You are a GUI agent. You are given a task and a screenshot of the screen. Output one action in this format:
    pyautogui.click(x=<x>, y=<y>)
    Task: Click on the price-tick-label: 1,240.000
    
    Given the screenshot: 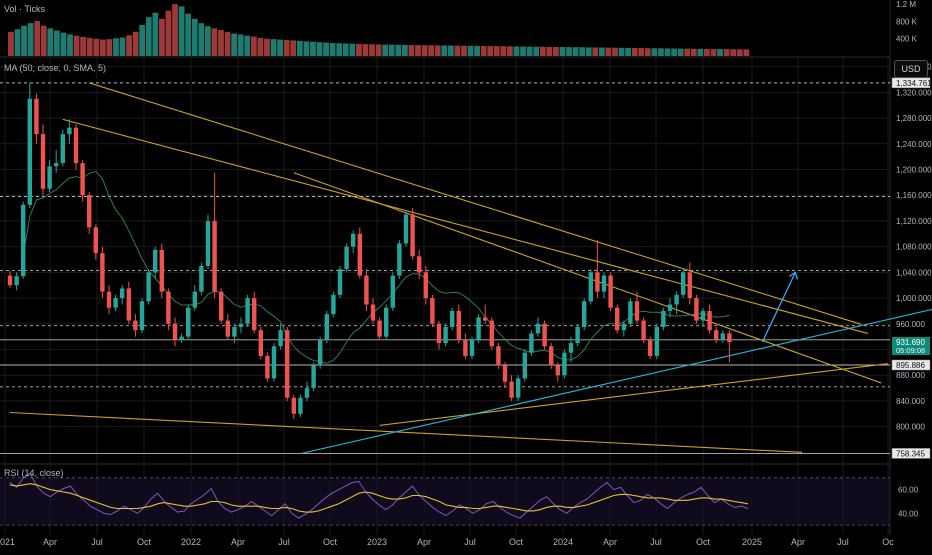 What is the action you would take?
    pyautogui.click(x=914, y=144)
    